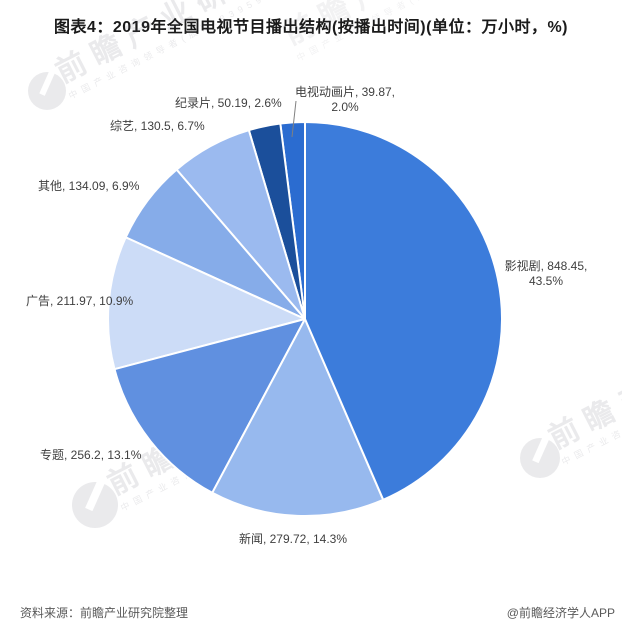 This screenshot has height=635, width=622. What do you see at coordinates (345, 99) in the screenshot?
I see `slice-label-电视动画片: 电视动画片, 39.87, 2.0%` at bounding box center [345, 99].